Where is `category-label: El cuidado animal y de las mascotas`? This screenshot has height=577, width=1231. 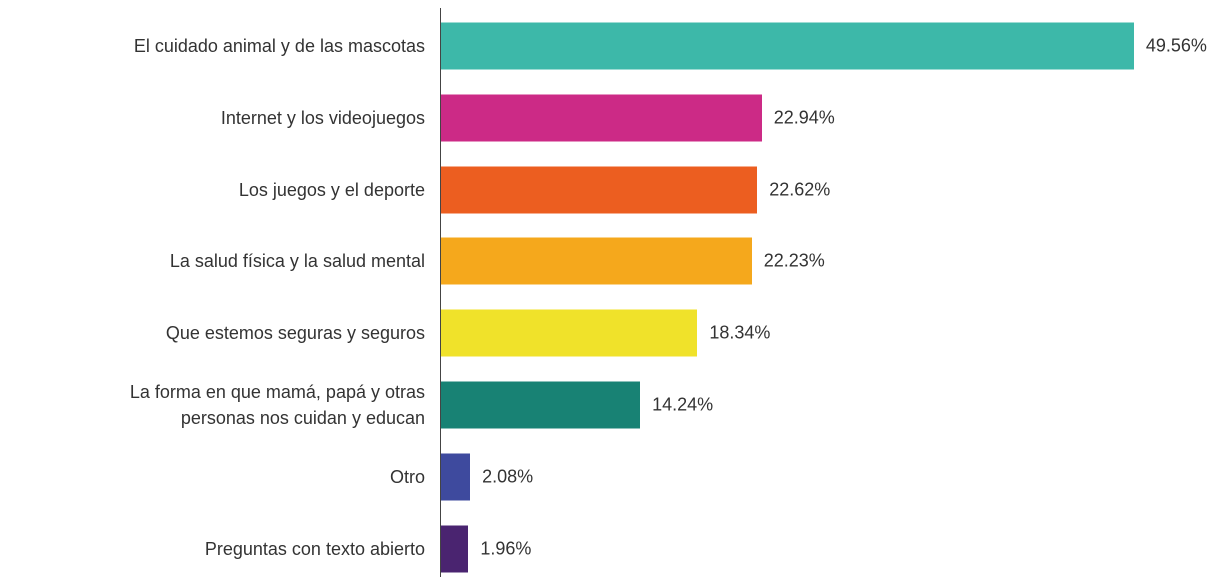 category-label: El cuidado animal y de las mascotas is located at coordinates (279, 46).